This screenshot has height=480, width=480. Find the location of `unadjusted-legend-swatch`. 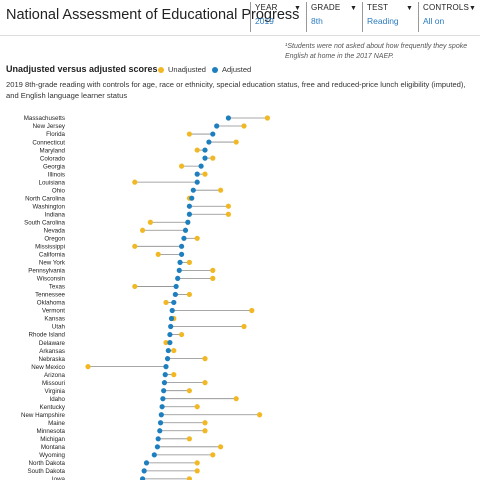

unadjusted-legend-swatch is located at coordinates (161, 70).